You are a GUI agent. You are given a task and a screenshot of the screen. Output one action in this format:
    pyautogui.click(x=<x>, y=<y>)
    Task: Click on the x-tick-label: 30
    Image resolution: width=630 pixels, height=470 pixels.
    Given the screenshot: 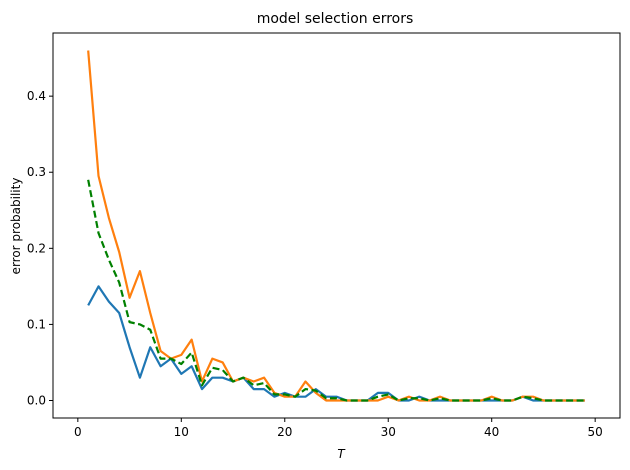 What is the action you would take?
    pyautogui.click(x=388, y=432)
    